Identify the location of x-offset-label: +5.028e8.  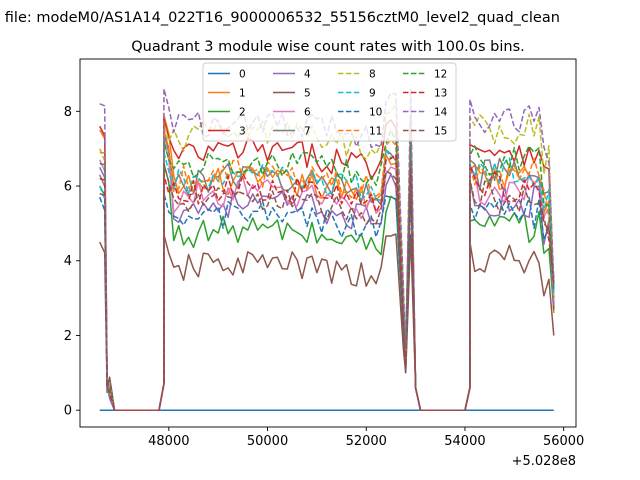
(544, 461).